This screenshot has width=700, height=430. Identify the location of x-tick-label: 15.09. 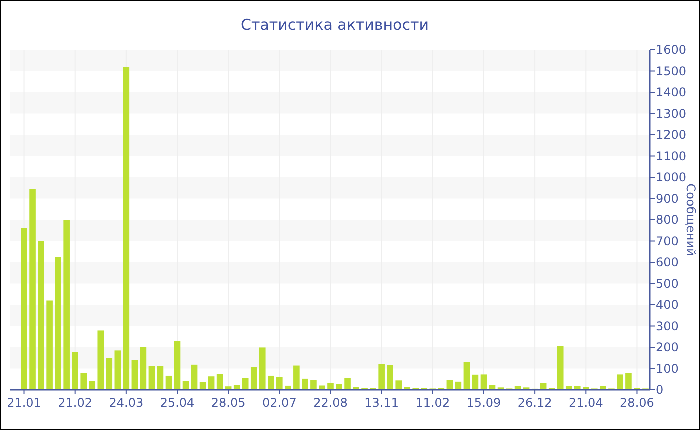
(484, 403).